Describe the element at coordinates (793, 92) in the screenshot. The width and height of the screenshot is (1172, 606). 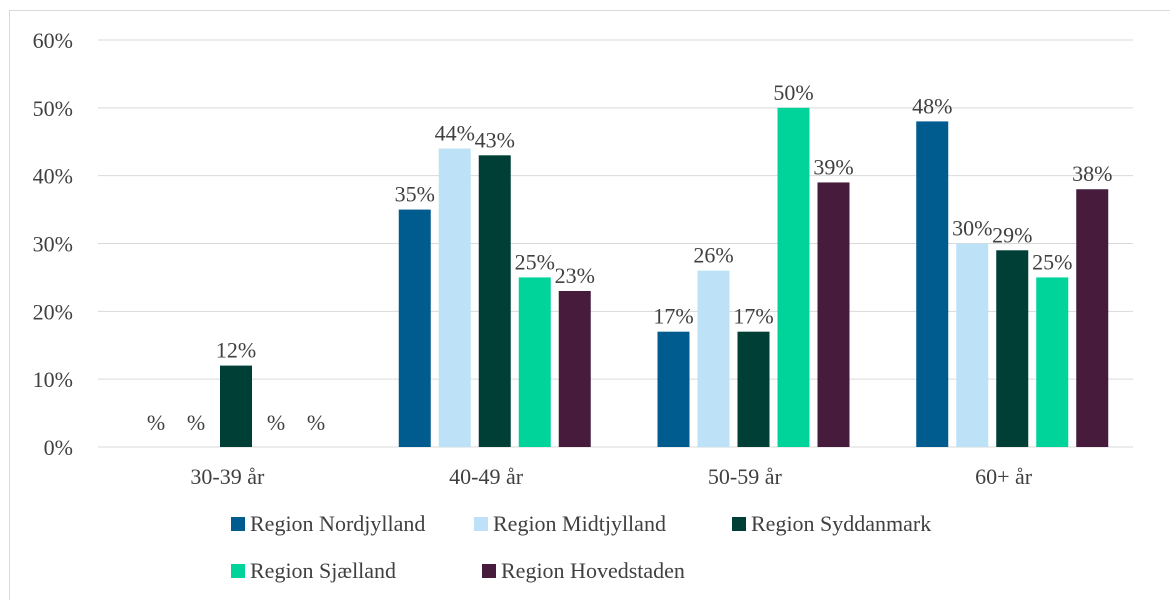
I see `data-label: 50%` at that location.